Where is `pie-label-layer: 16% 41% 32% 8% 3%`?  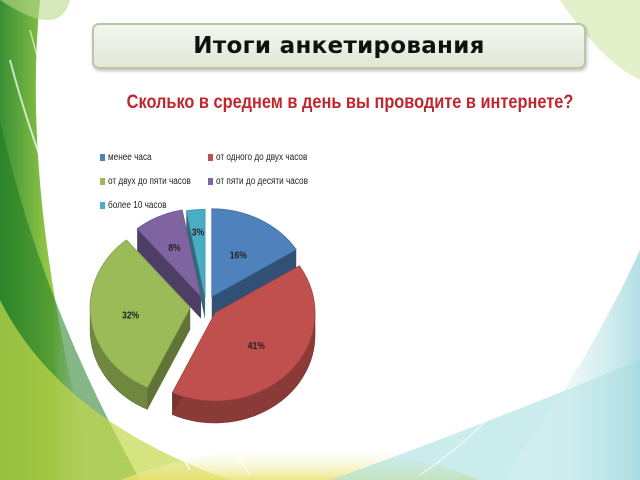 pie-label-layer: 16% 41% 32% 8% 3% is located at coordinates (193, 289).